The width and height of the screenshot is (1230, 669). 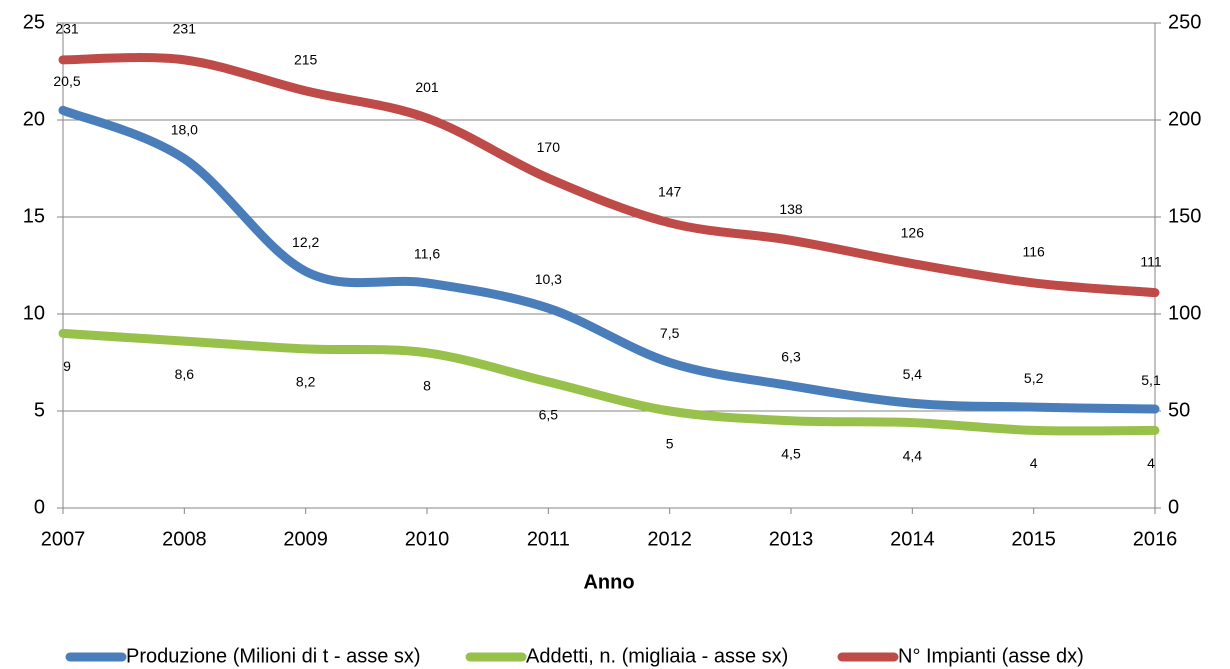 I want to click on y2-tick-label: 200, so click(x=1184, y=119).